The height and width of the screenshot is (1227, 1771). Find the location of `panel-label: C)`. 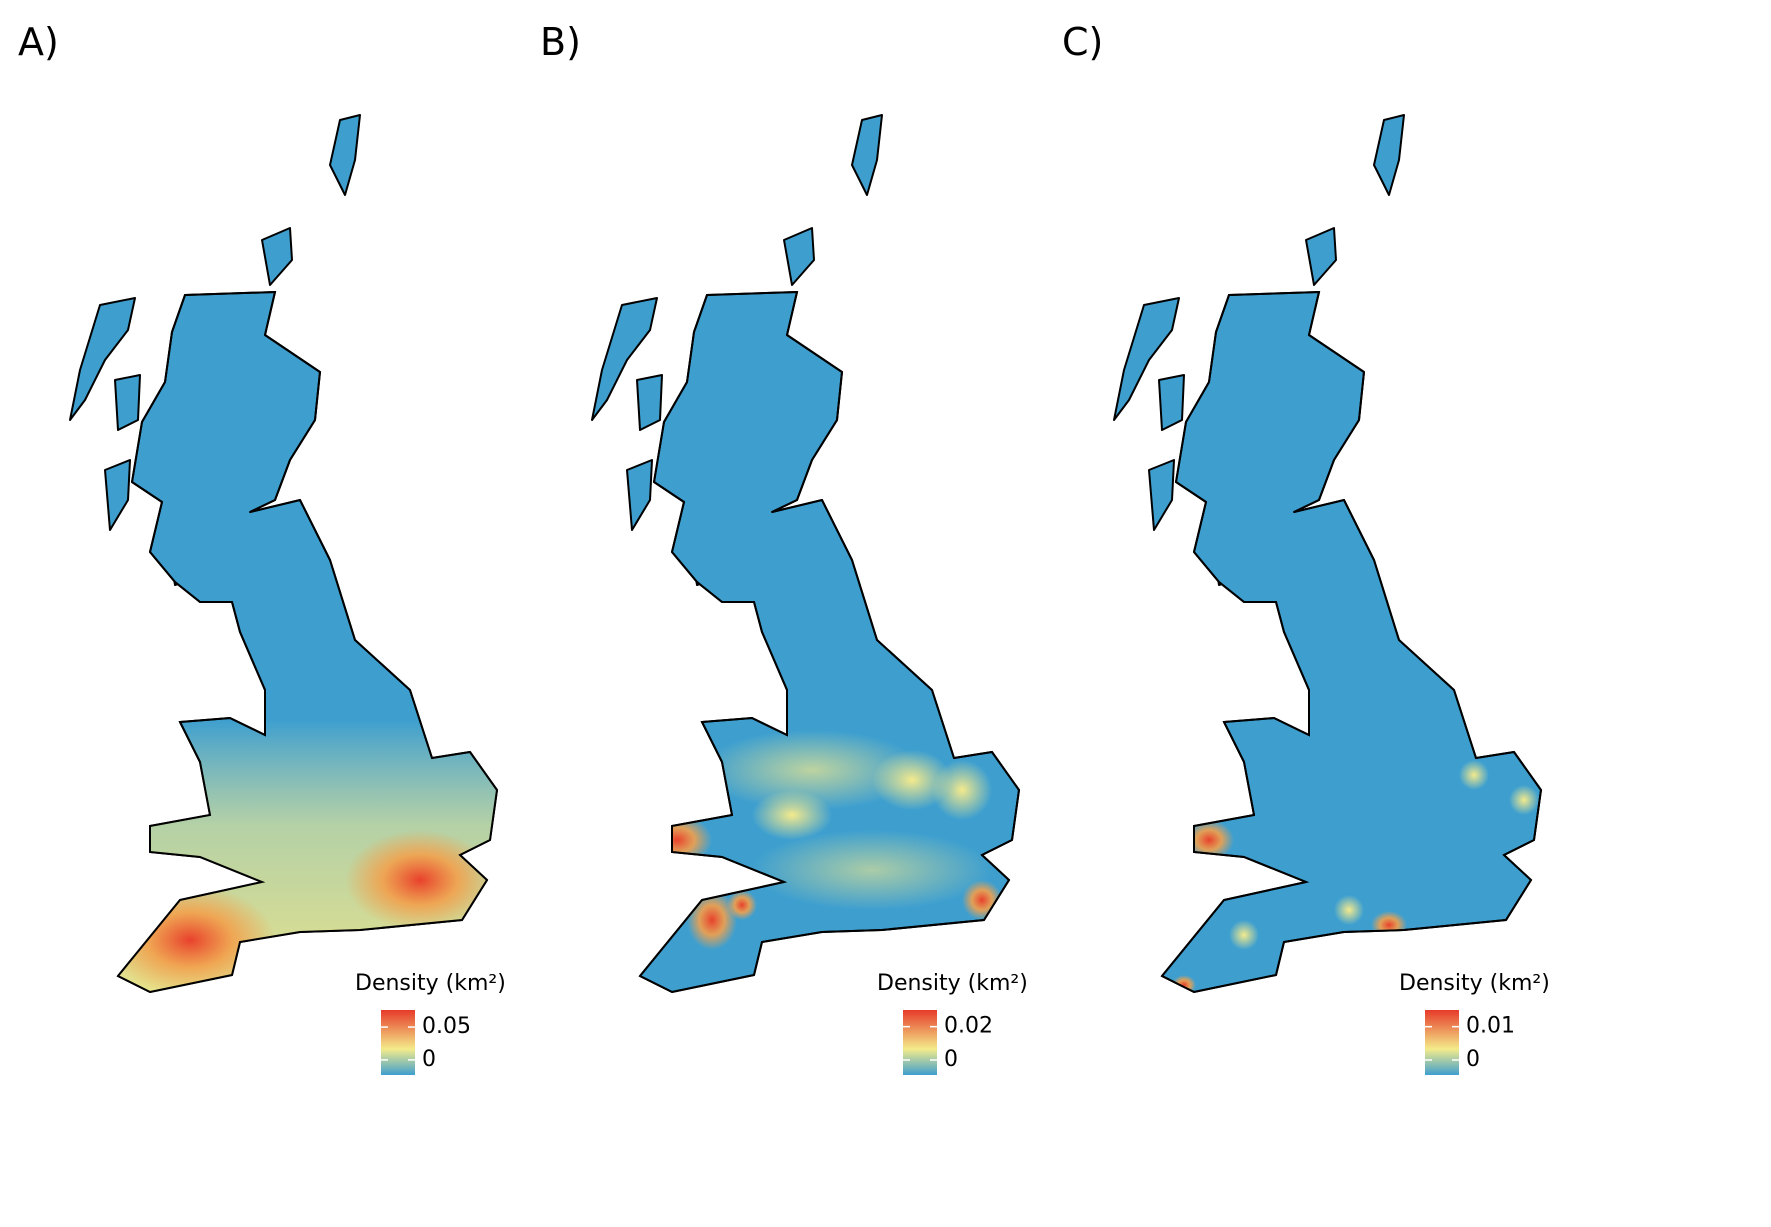

panel-label: C) is located at coordinates (1082, 42).